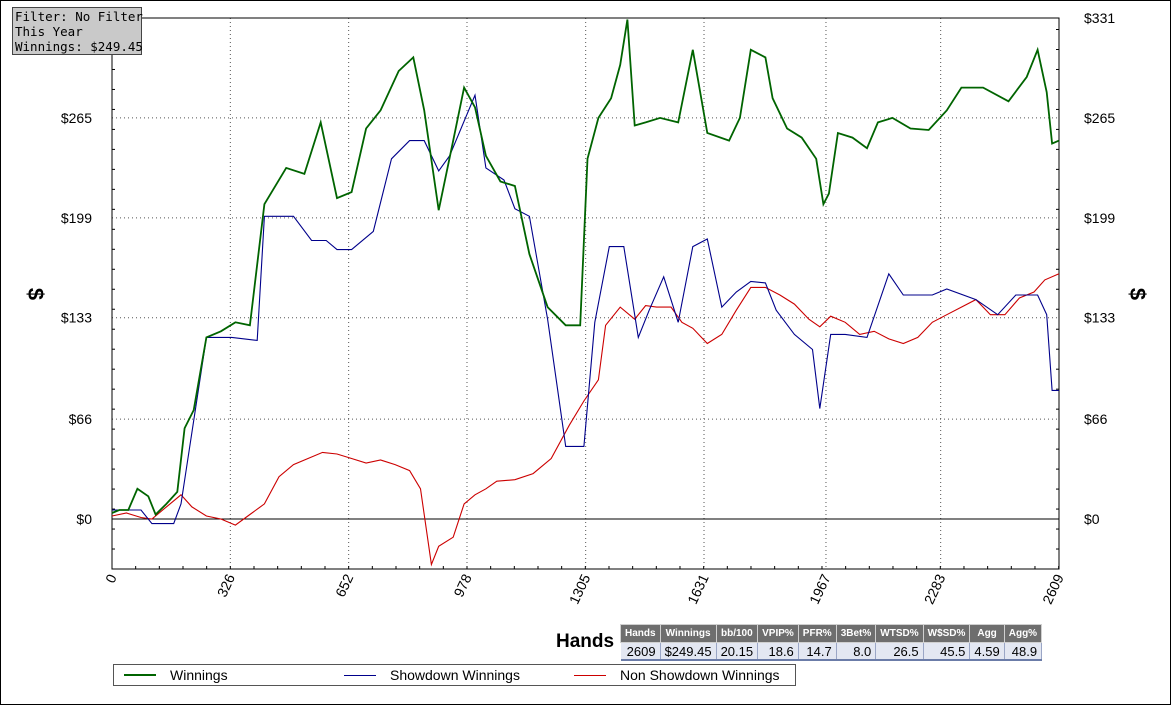 The width and height of the screenshot is (1171, 705). What do you see at coordinates (935, 588) in the screenshot?
I see `x-tick-label-7: 2283` at bounding box center [935, 588].